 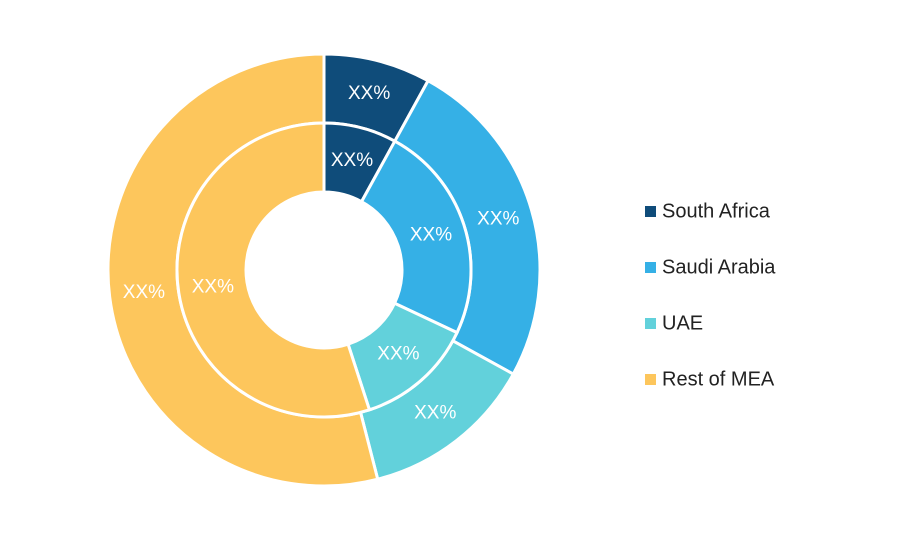 I want to click on legend-label: UAE, so click(x=682, y=323).